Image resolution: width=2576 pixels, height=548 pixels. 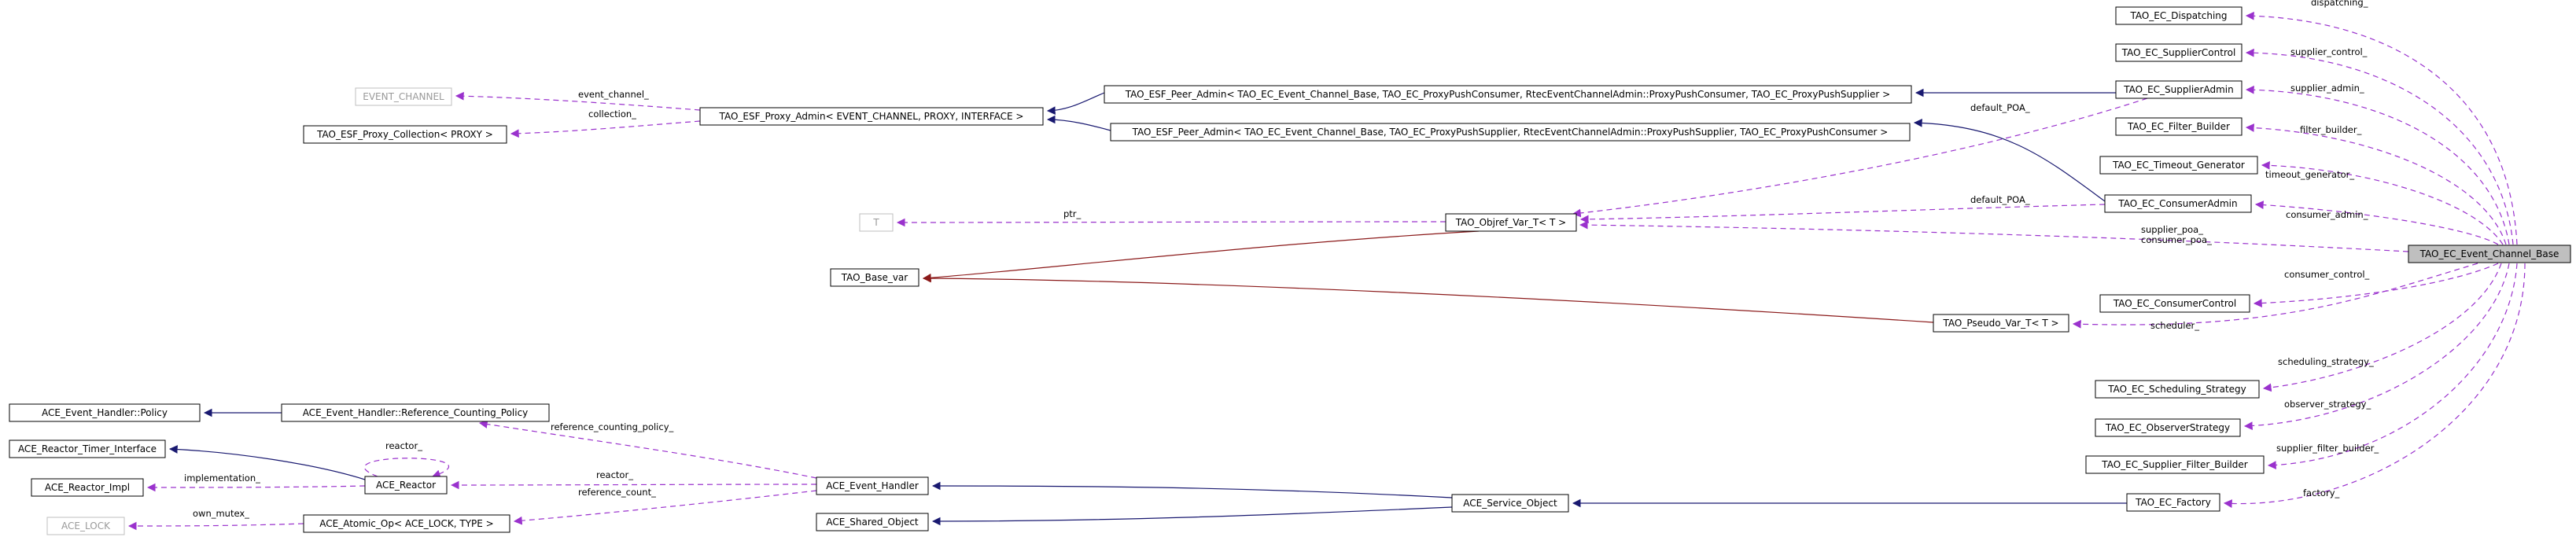 I want to click on class-node-lock: ACE_LOCK, so click(x=85, y=526).